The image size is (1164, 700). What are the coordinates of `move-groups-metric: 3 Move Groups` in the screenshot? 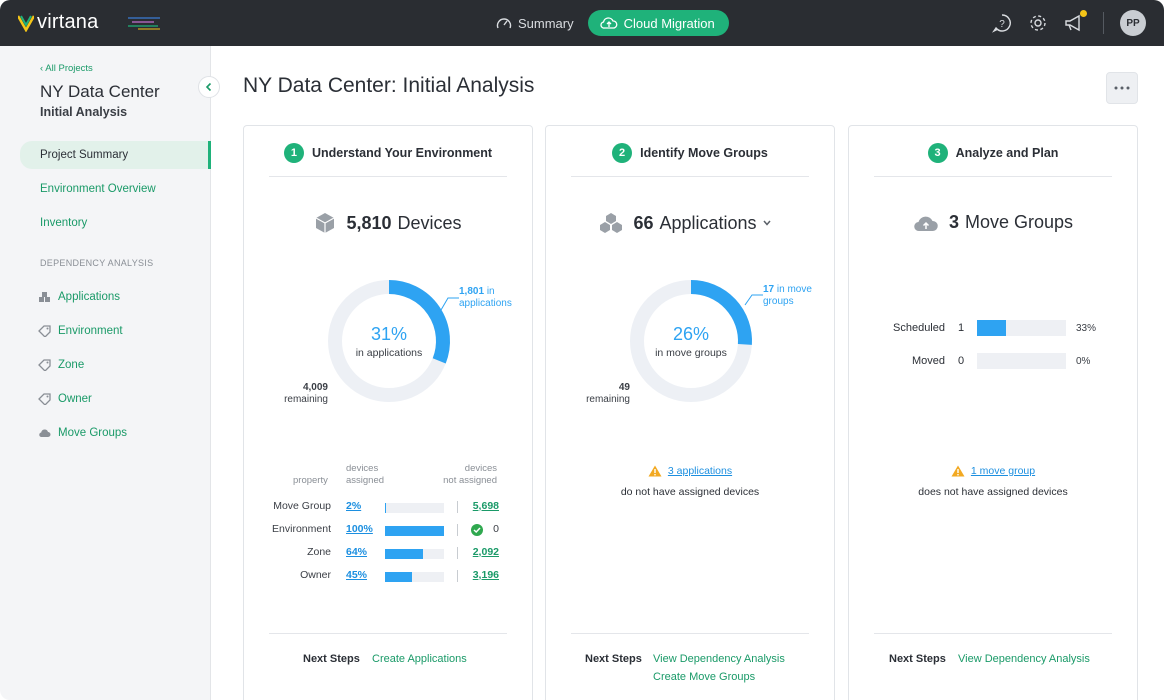 It's located at (993, 222).